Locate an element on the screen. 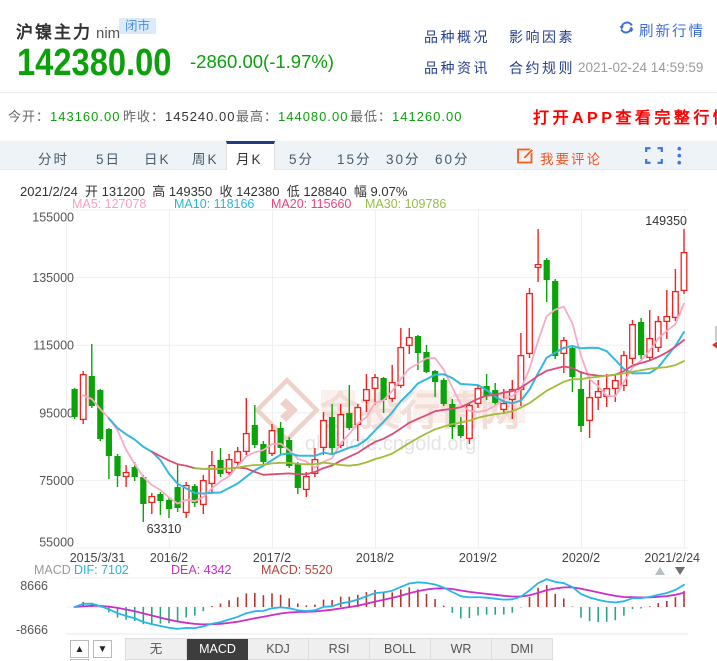 The image size is (717, 661). svg-text: 155000 is located at coordinates (53, 218).